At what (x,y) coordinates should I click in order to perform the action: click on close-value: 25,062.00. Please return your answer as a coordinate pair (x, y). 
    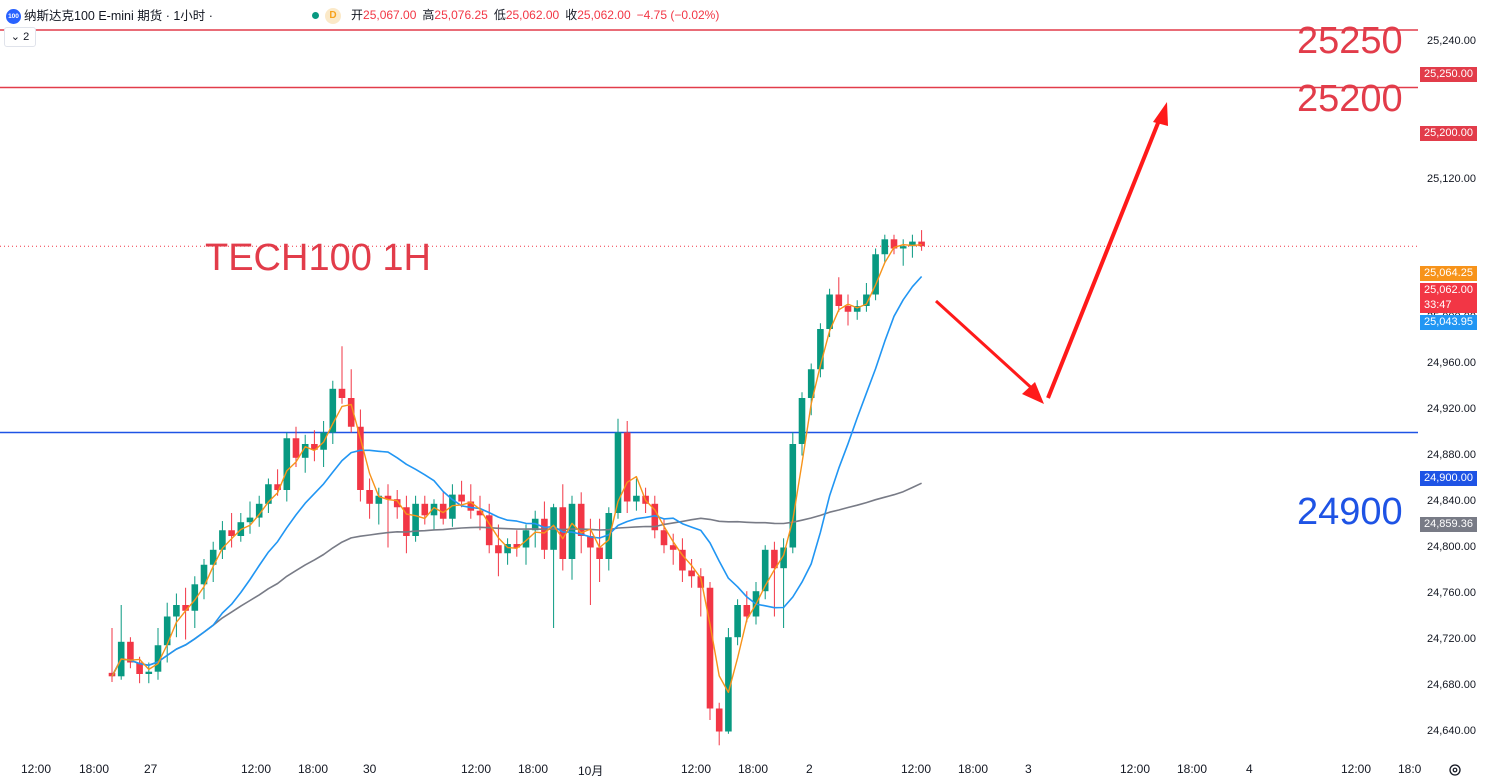
    Looking at the image, I should click on (604, 15).